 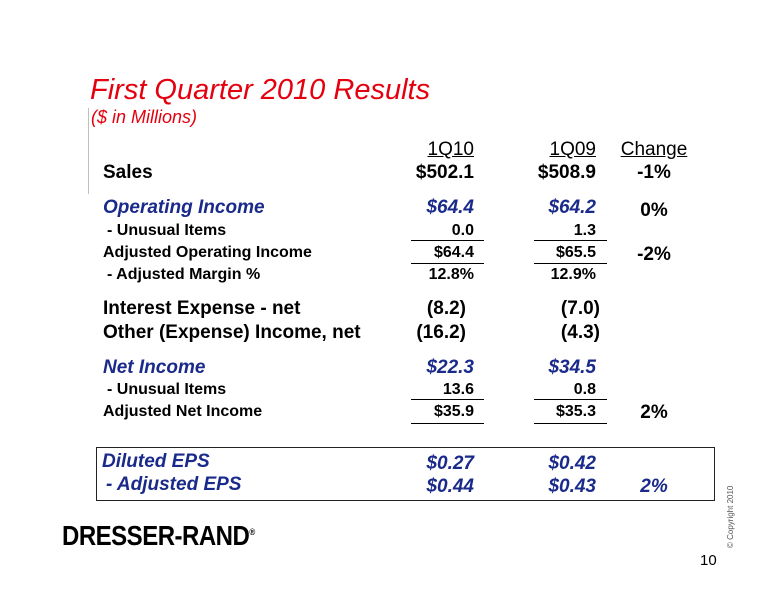 I want to click on left-accent-line, so click(x=88, y=151).